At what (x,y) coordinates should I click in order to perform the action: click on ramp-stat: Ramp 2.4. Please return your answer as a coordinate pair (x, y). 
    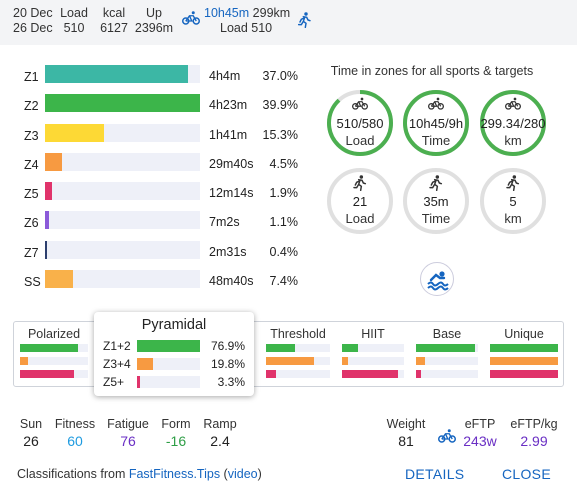
    Looking at the image, I should click on (220, 433).